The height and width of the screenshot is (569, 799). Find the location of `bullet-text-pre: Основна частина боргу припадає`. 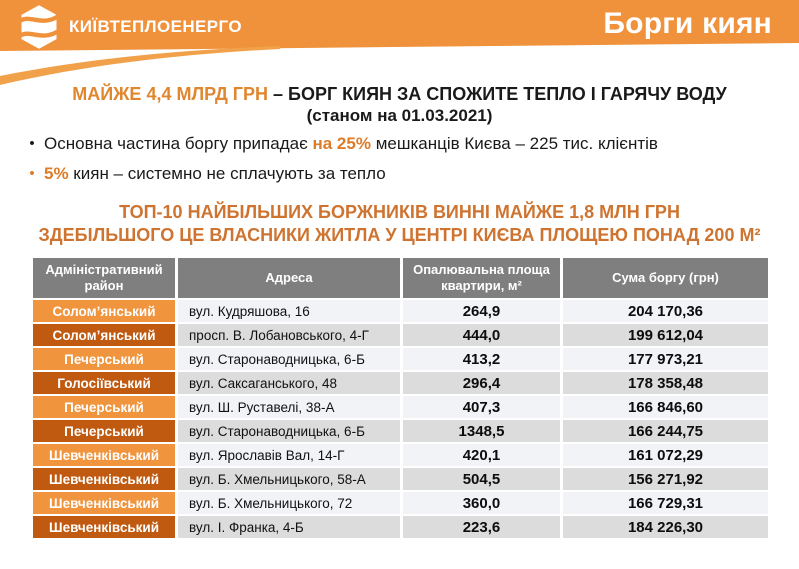

bullet-text-pre: Основна частина боргу припадає is located at coordinates (178, 143).